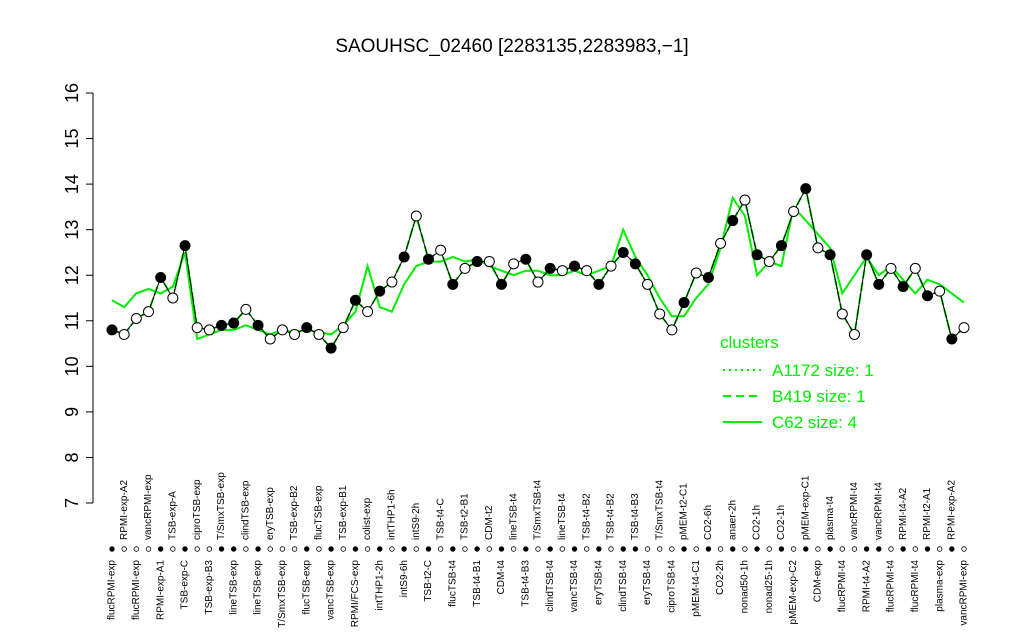 The height and width of the screenshot is (640, 1024). What do you see at coordinates (416, 521) in the screenshot?
I see `x-tick-label: intS9-2h` at bounding box center [416, 521].